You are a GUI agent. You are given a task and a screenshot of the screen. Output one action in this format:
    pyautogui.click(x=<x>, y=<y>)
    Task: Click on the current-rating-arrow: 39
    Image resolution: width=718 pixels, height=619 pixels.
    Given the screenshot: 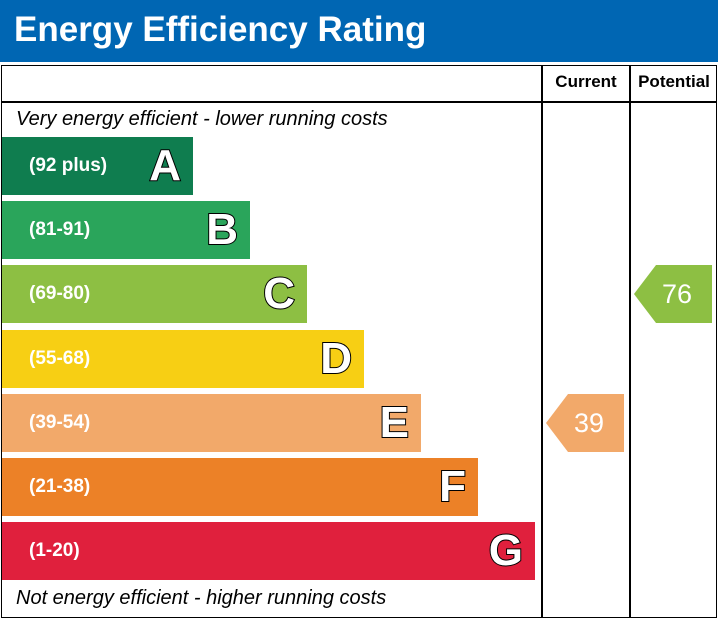 What is the action you would take?
    pyautogui.click(x=585, y=422)
    